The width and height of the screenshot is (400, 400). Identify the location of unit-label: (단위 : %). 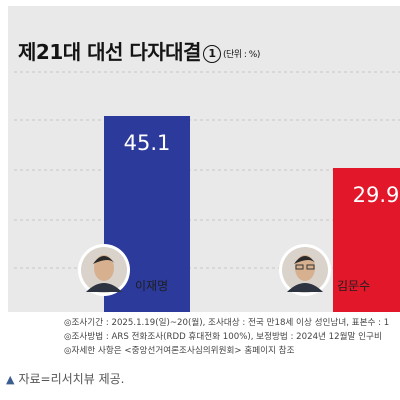
(241, 55).